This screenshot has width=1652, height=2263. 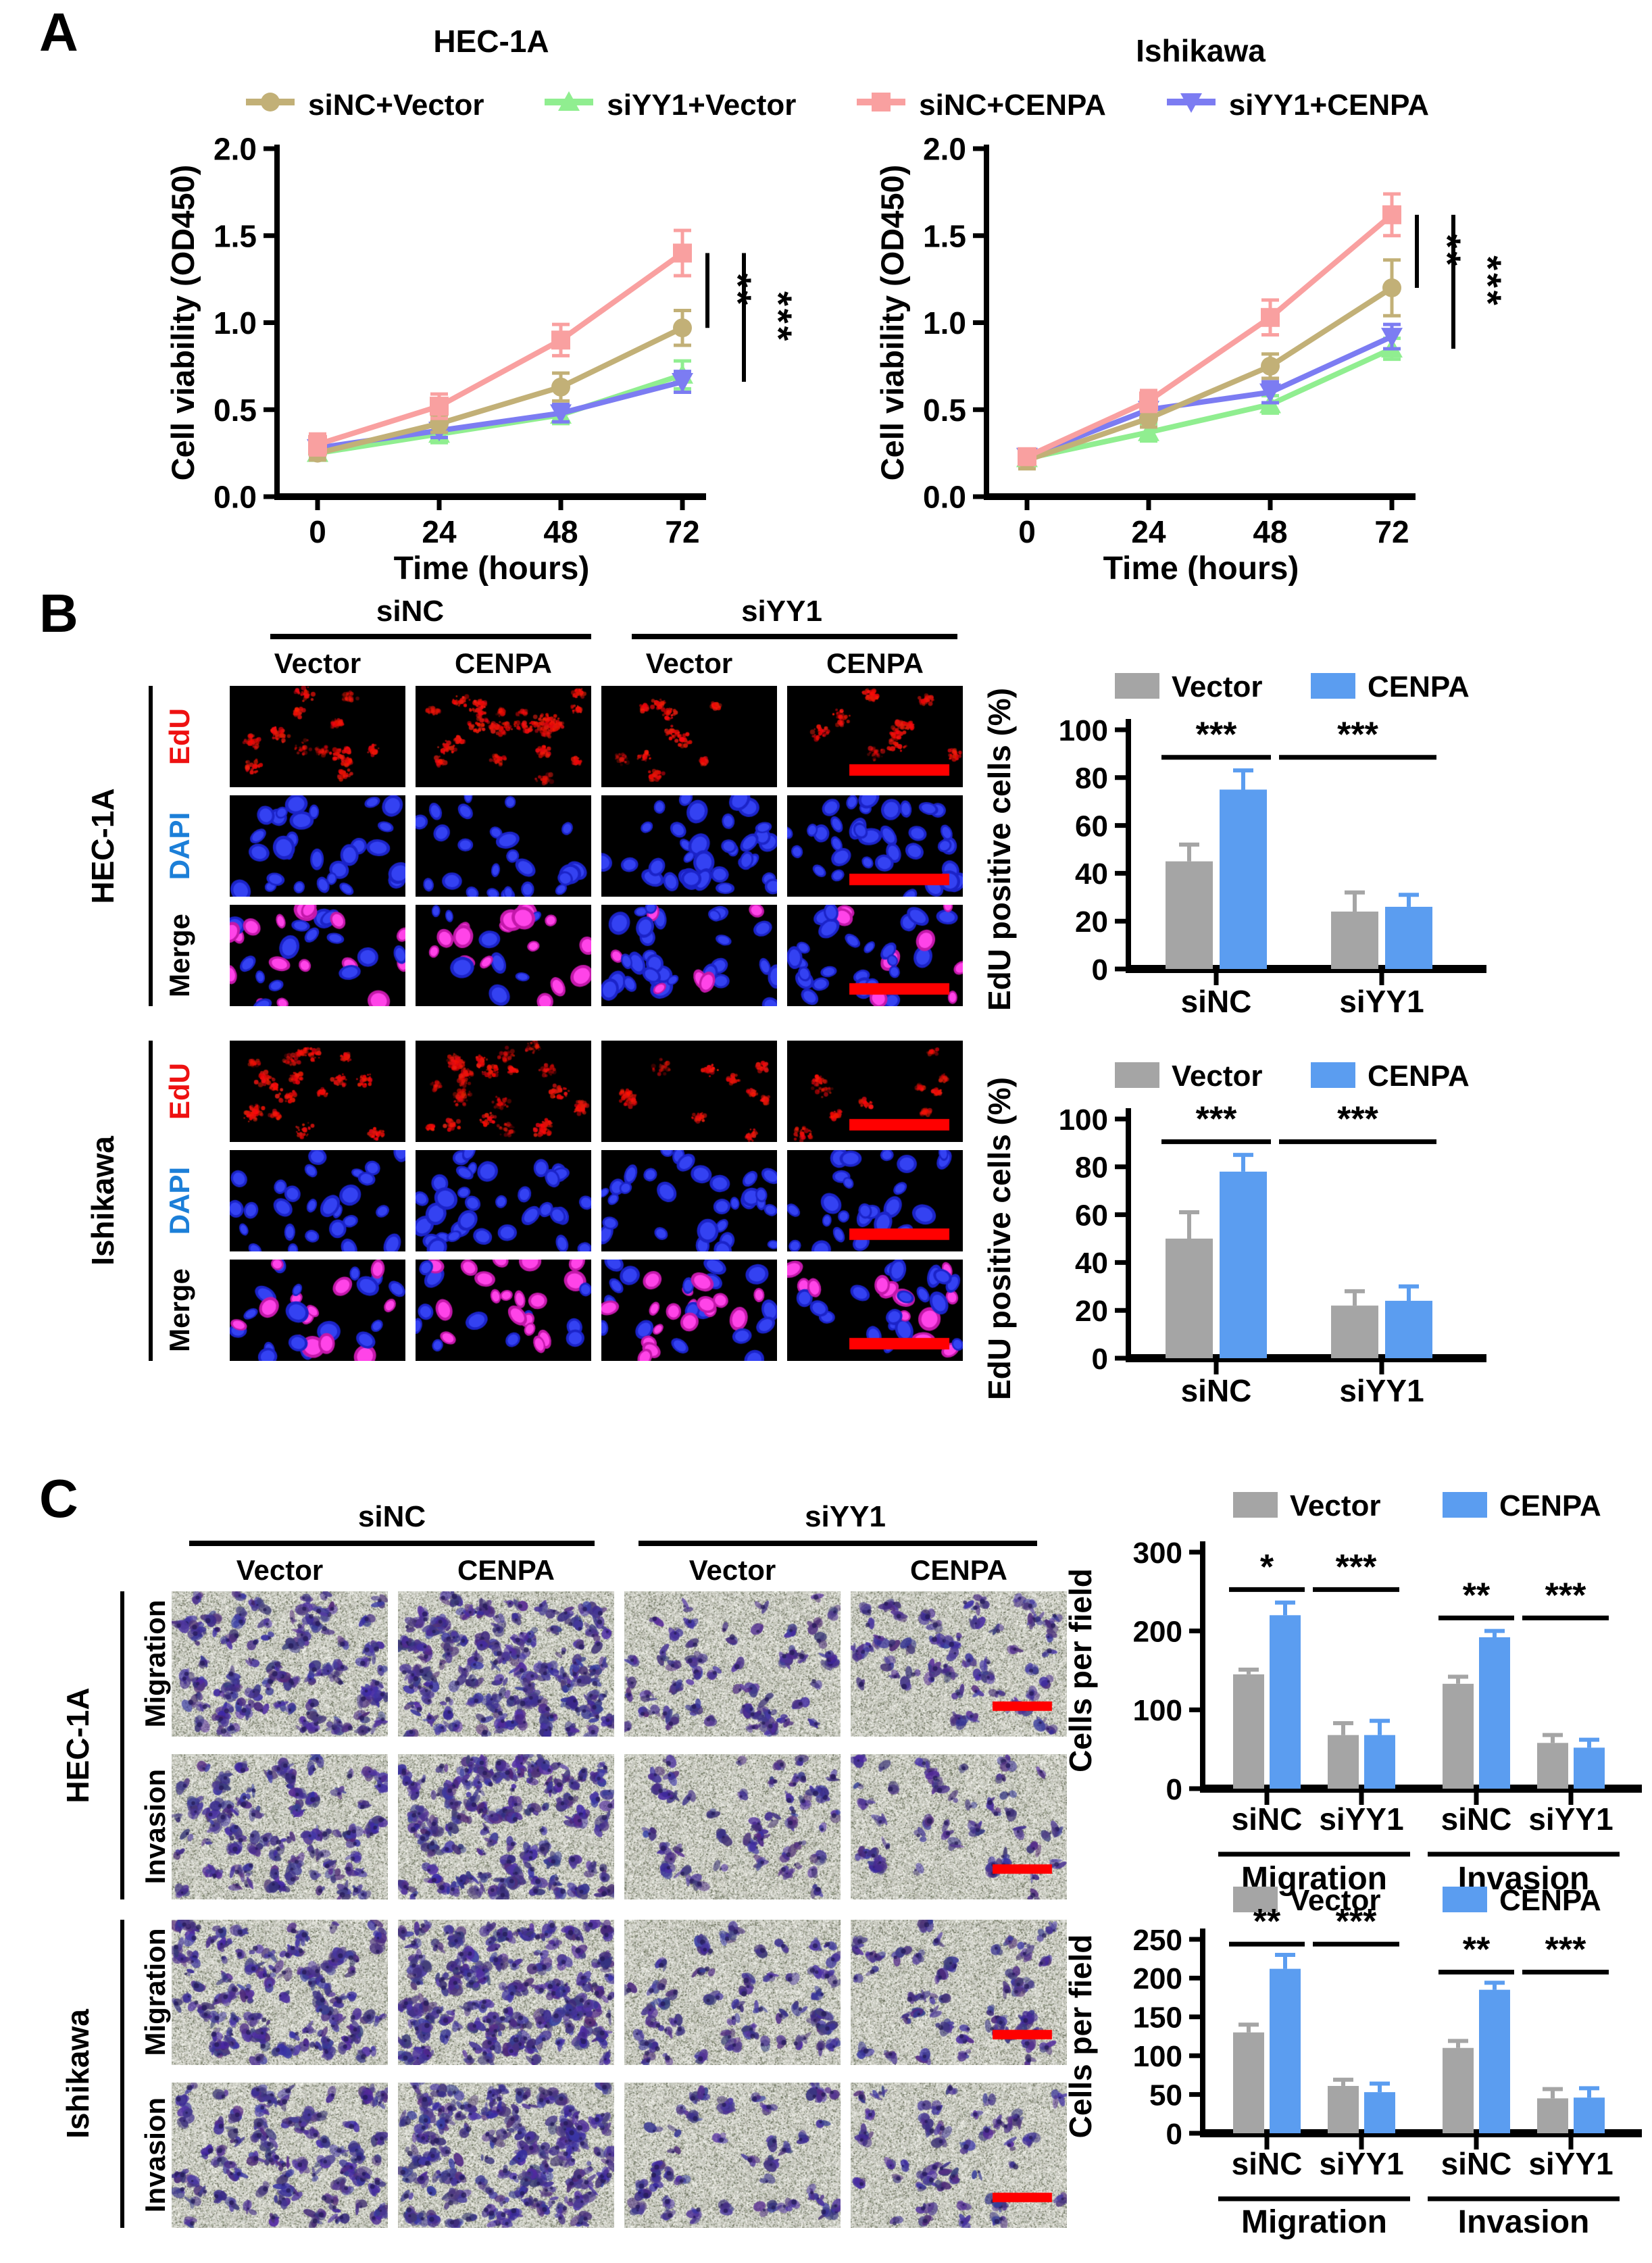 I want to click on legend-item-sinc-vector: siNC+Vector, so click(x=363, y=105).